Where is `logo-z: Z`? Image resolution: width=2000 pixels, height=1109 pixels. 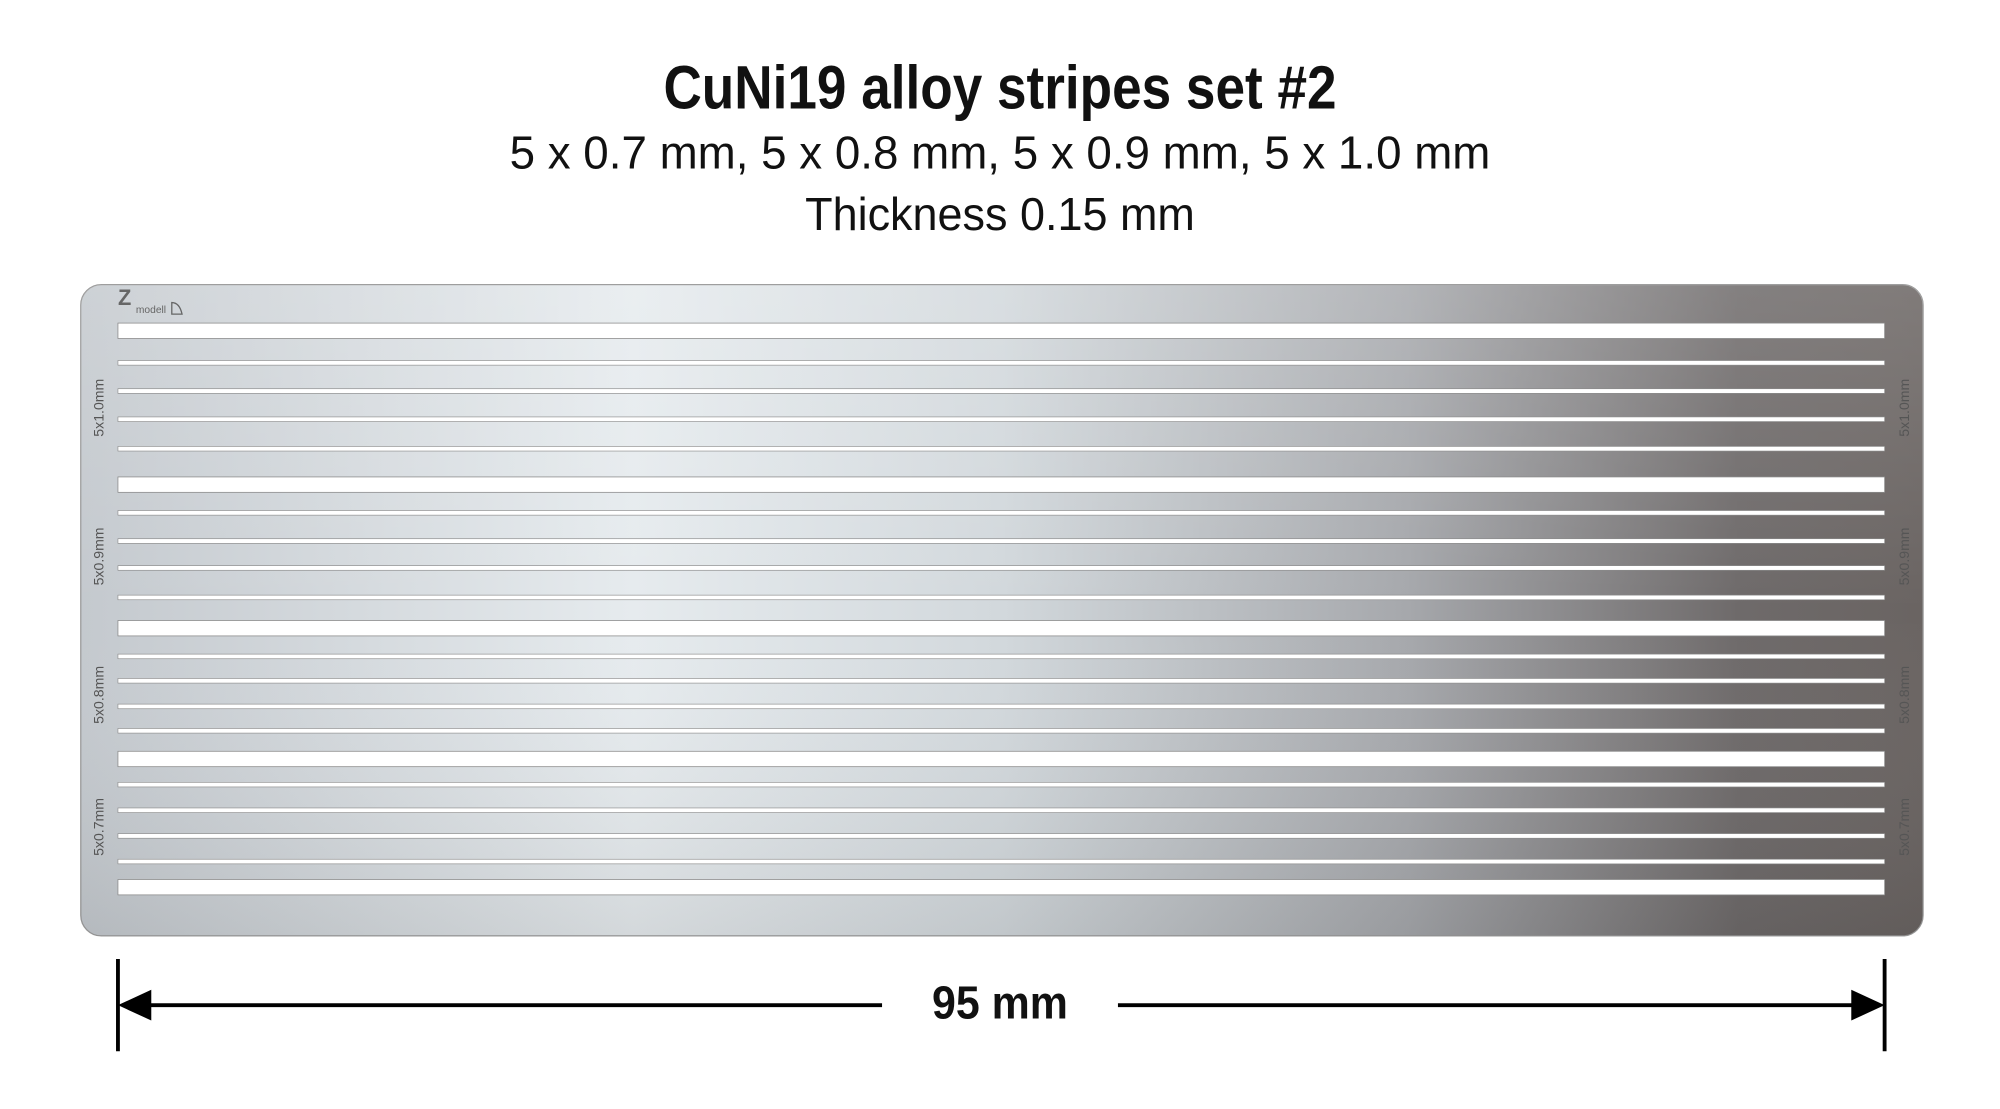 logo-z: Z is located at coordinates (124, 297).